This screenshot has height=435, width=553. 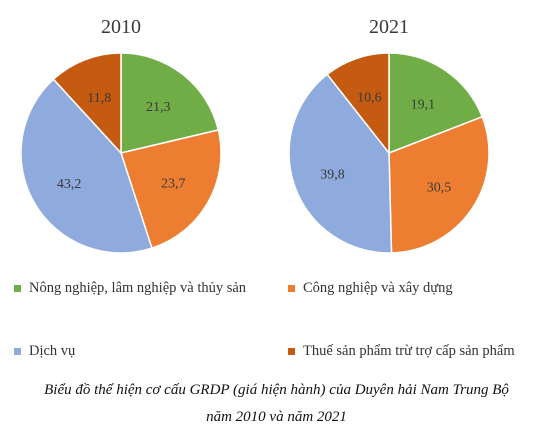 What do you see at coordinates (409, 351) in the screenshot?
I see `legend-label-taxes: Thuế sản phẩm trừ trợ cấp sản phẩm` at bounding box center [409, 351].